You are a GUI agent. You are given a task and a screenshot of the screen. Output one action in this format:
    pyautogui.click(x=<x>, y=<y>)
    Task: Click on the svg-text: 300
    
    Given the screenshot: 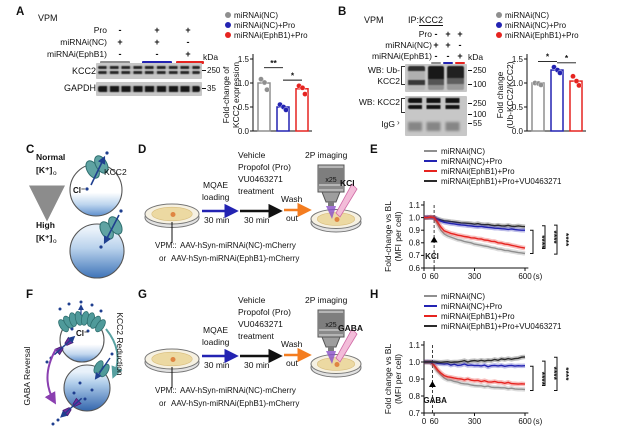 What is the action you would take?
    pyautogui.click(x=475, y=421)
    